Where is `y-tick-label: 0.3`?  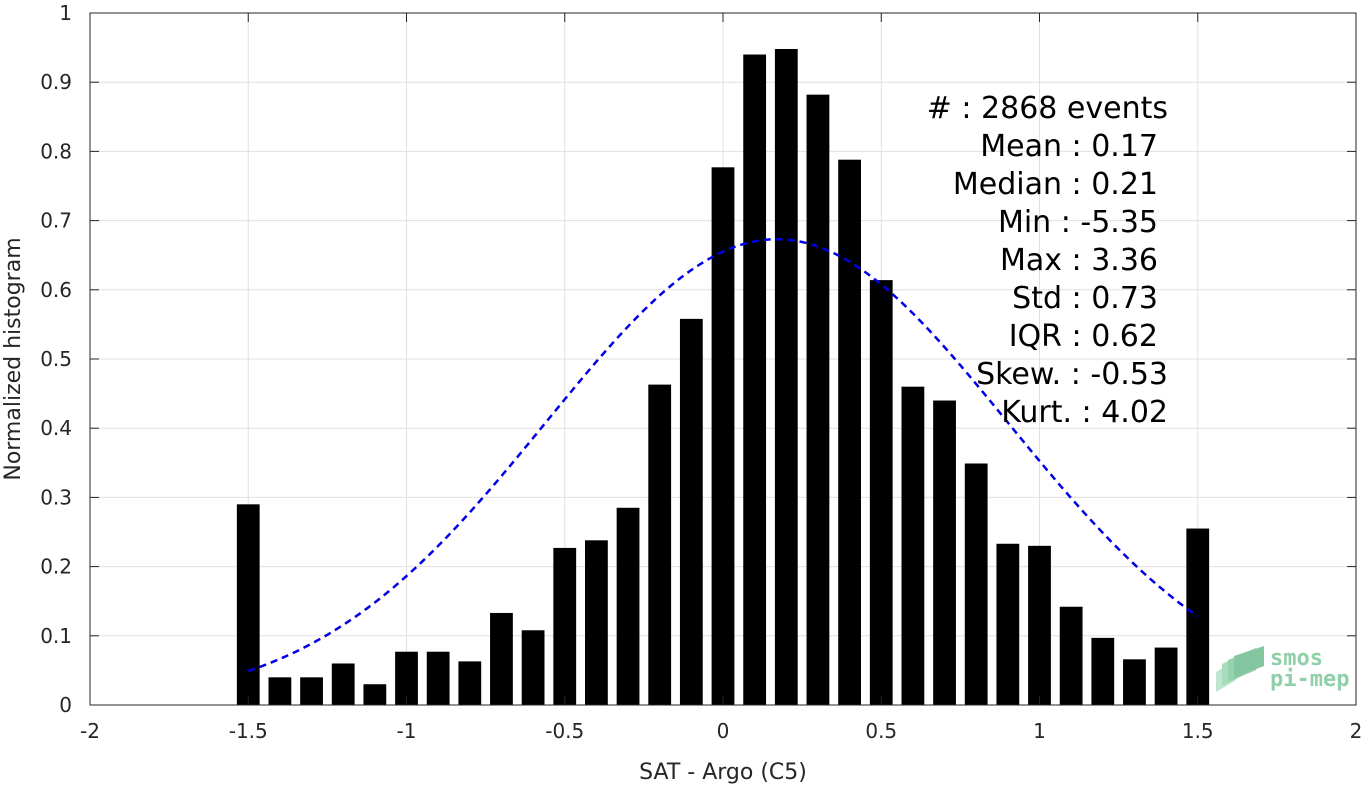 y-tick-label: 0.3 is located at coordinates (56, 497).